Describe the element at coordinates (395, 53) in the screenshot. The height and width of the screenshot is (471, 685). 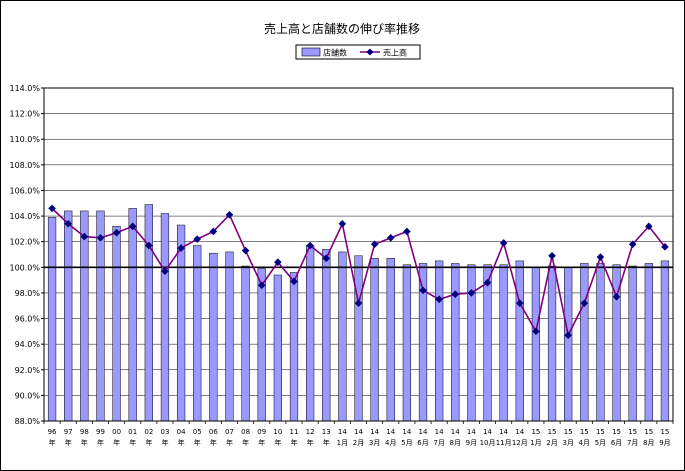
I see `legend-label-sales: 売上高` at that location.